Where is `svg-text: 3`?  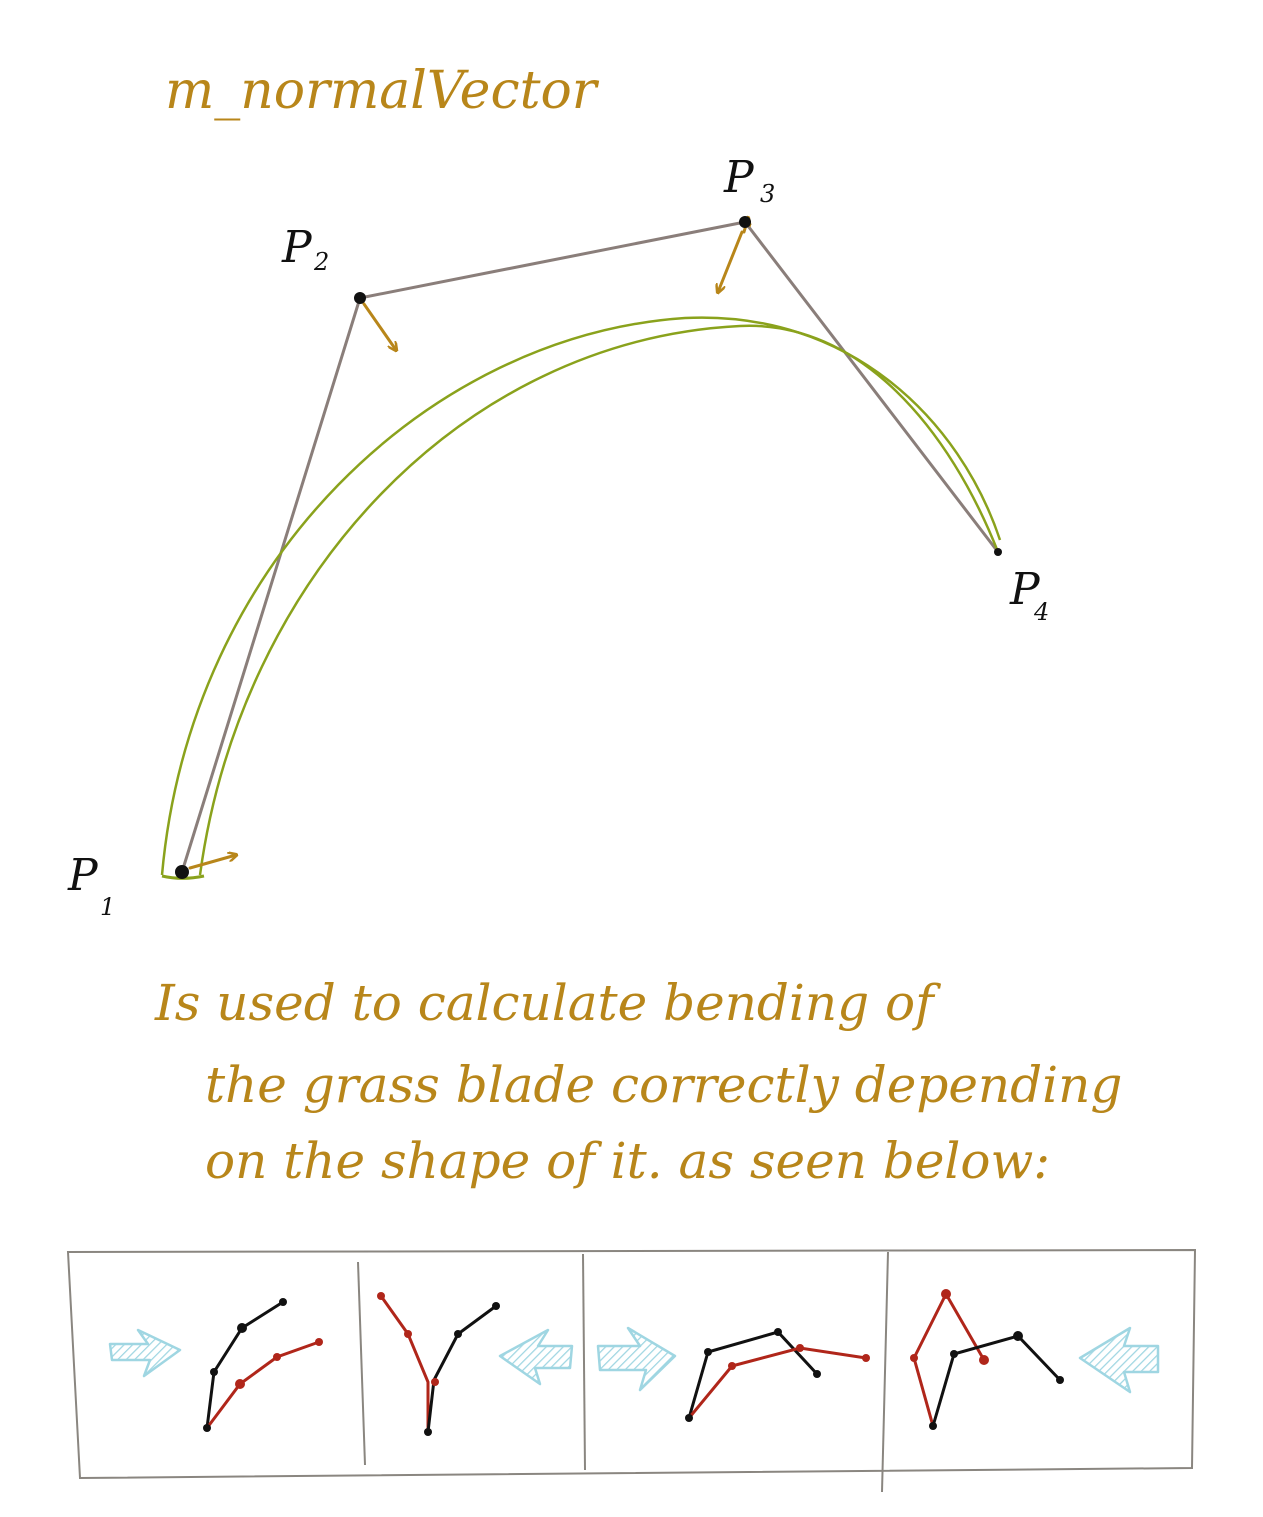 svg-text: 3 is located at coordinates (767, 194).